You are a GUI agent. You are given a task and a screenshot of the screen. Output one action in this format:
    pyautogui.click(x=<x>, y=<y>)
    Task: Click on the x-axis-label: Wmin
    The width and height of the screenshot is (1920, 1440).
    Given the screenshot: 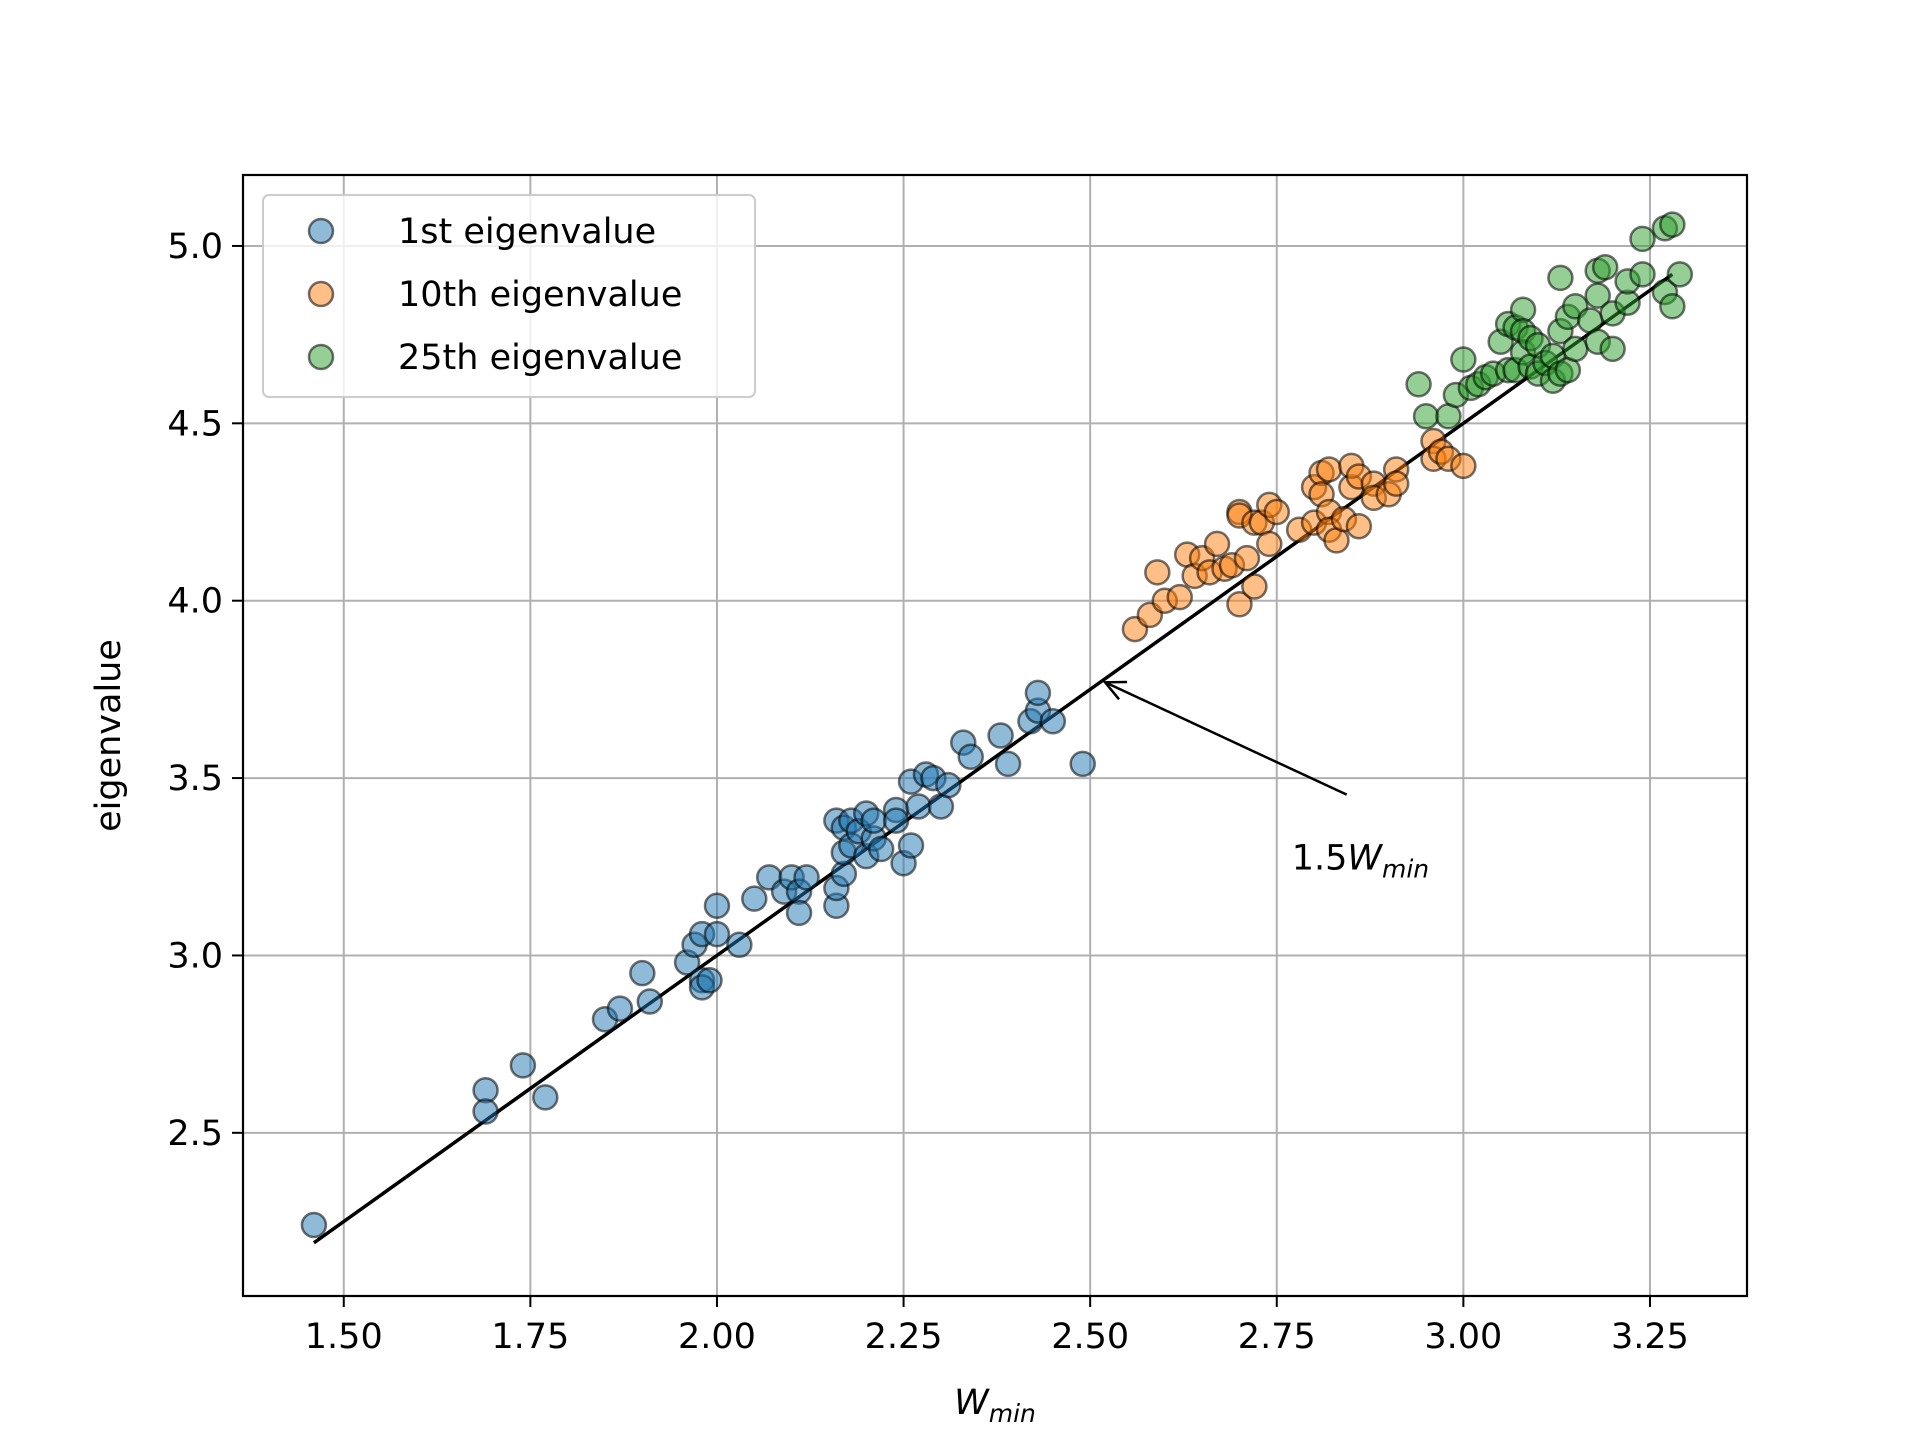 What is the action you would take?
    pyautogui.click(x=995, y=1405)
    